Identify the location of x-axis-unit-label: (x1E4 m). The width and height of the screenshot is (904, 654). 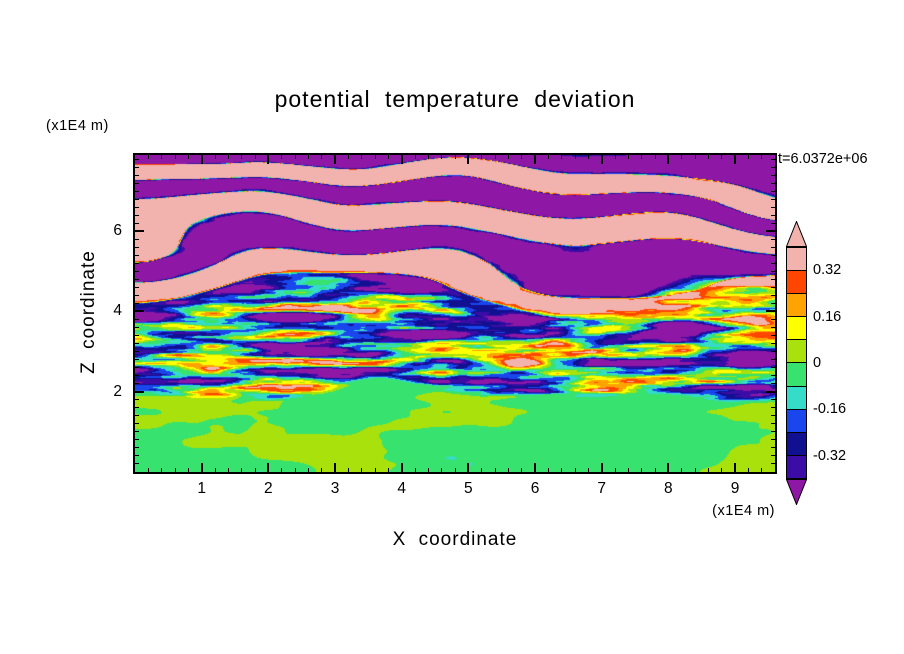
(743, 511).